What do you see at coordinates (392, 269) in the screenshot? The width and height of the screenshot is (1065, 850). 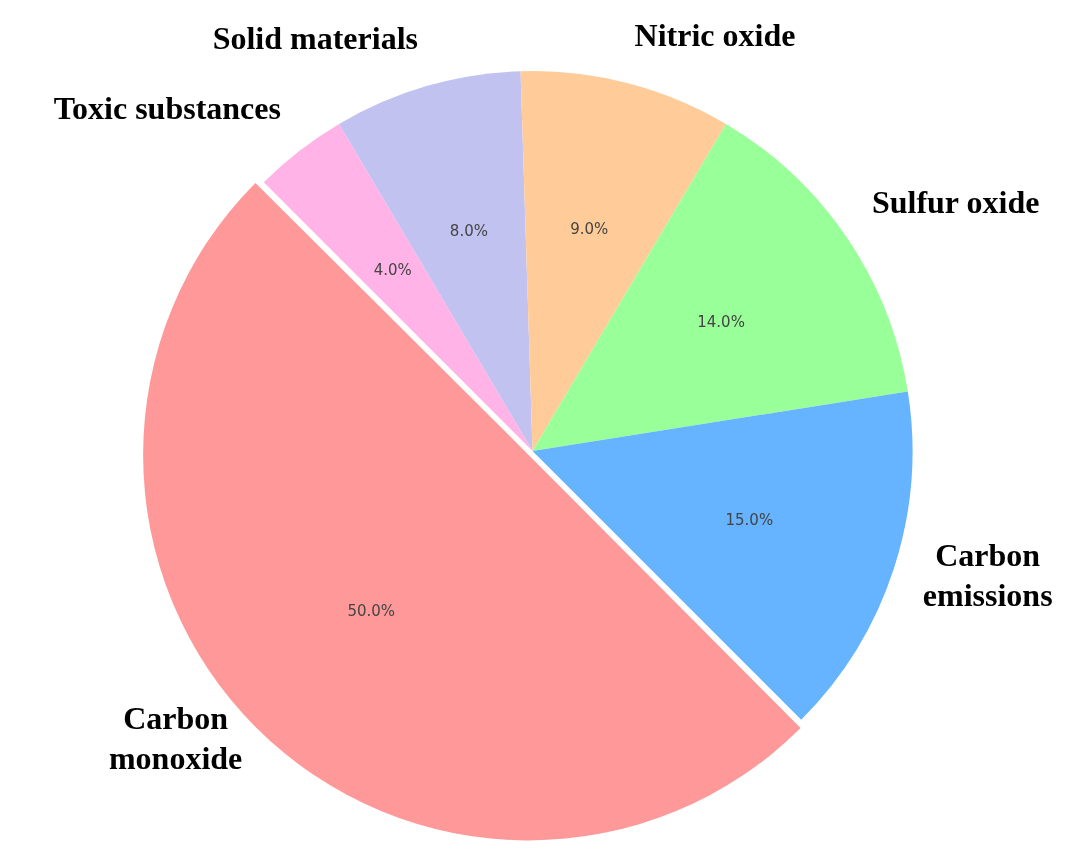 I see `data-label: 4.0%` at bounding box center [392, 269].